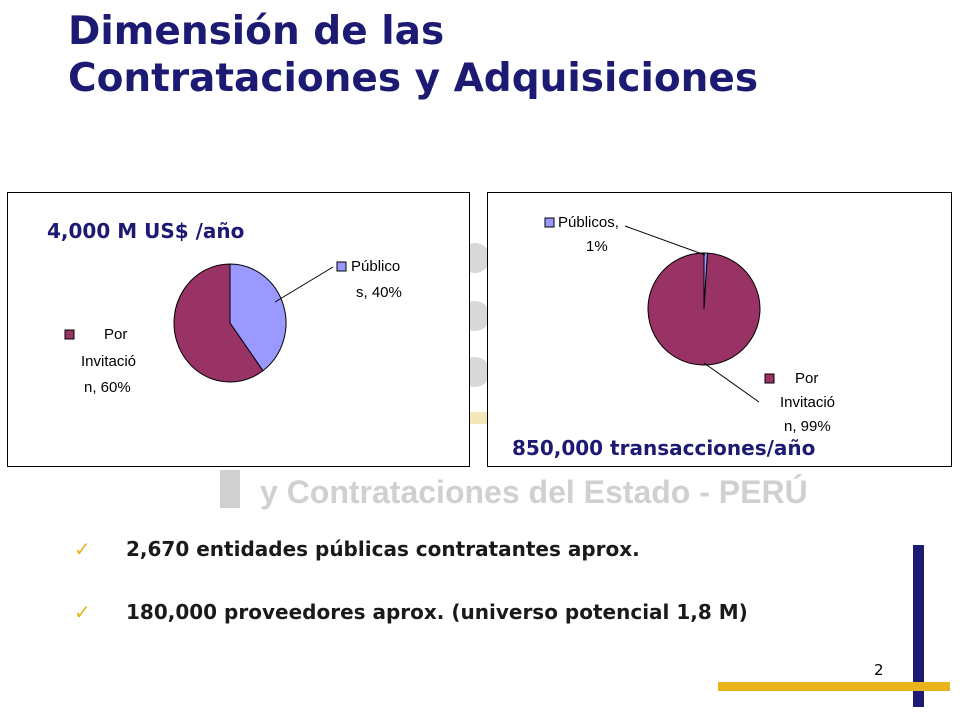 The image size is (960, 720). I want to click on leader-line-invitacion, so click(731, 382).